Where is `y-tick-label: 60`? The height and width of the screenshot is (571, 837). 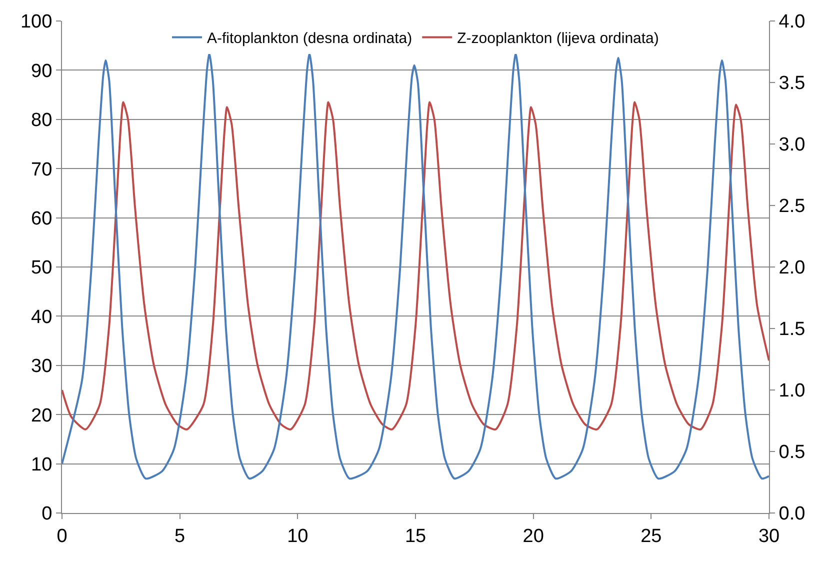 y-tick-label: 60 is located at coordinates (41, 219).